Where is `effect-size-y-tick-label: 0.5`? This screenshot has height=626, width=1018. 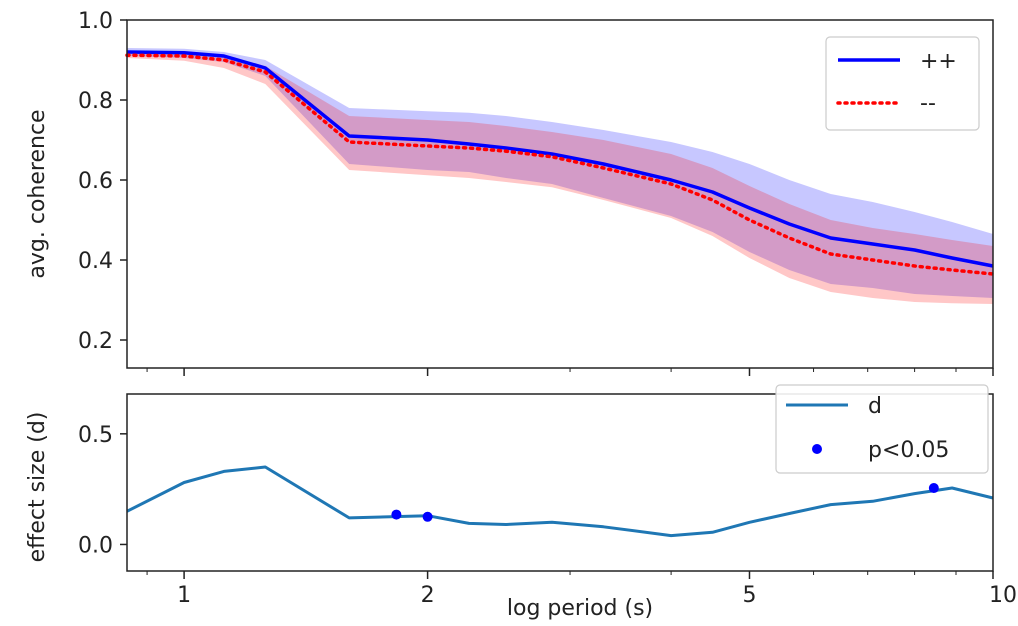 effect-size-y-tick-label: 0.5 is located at coordinates (95, 435).